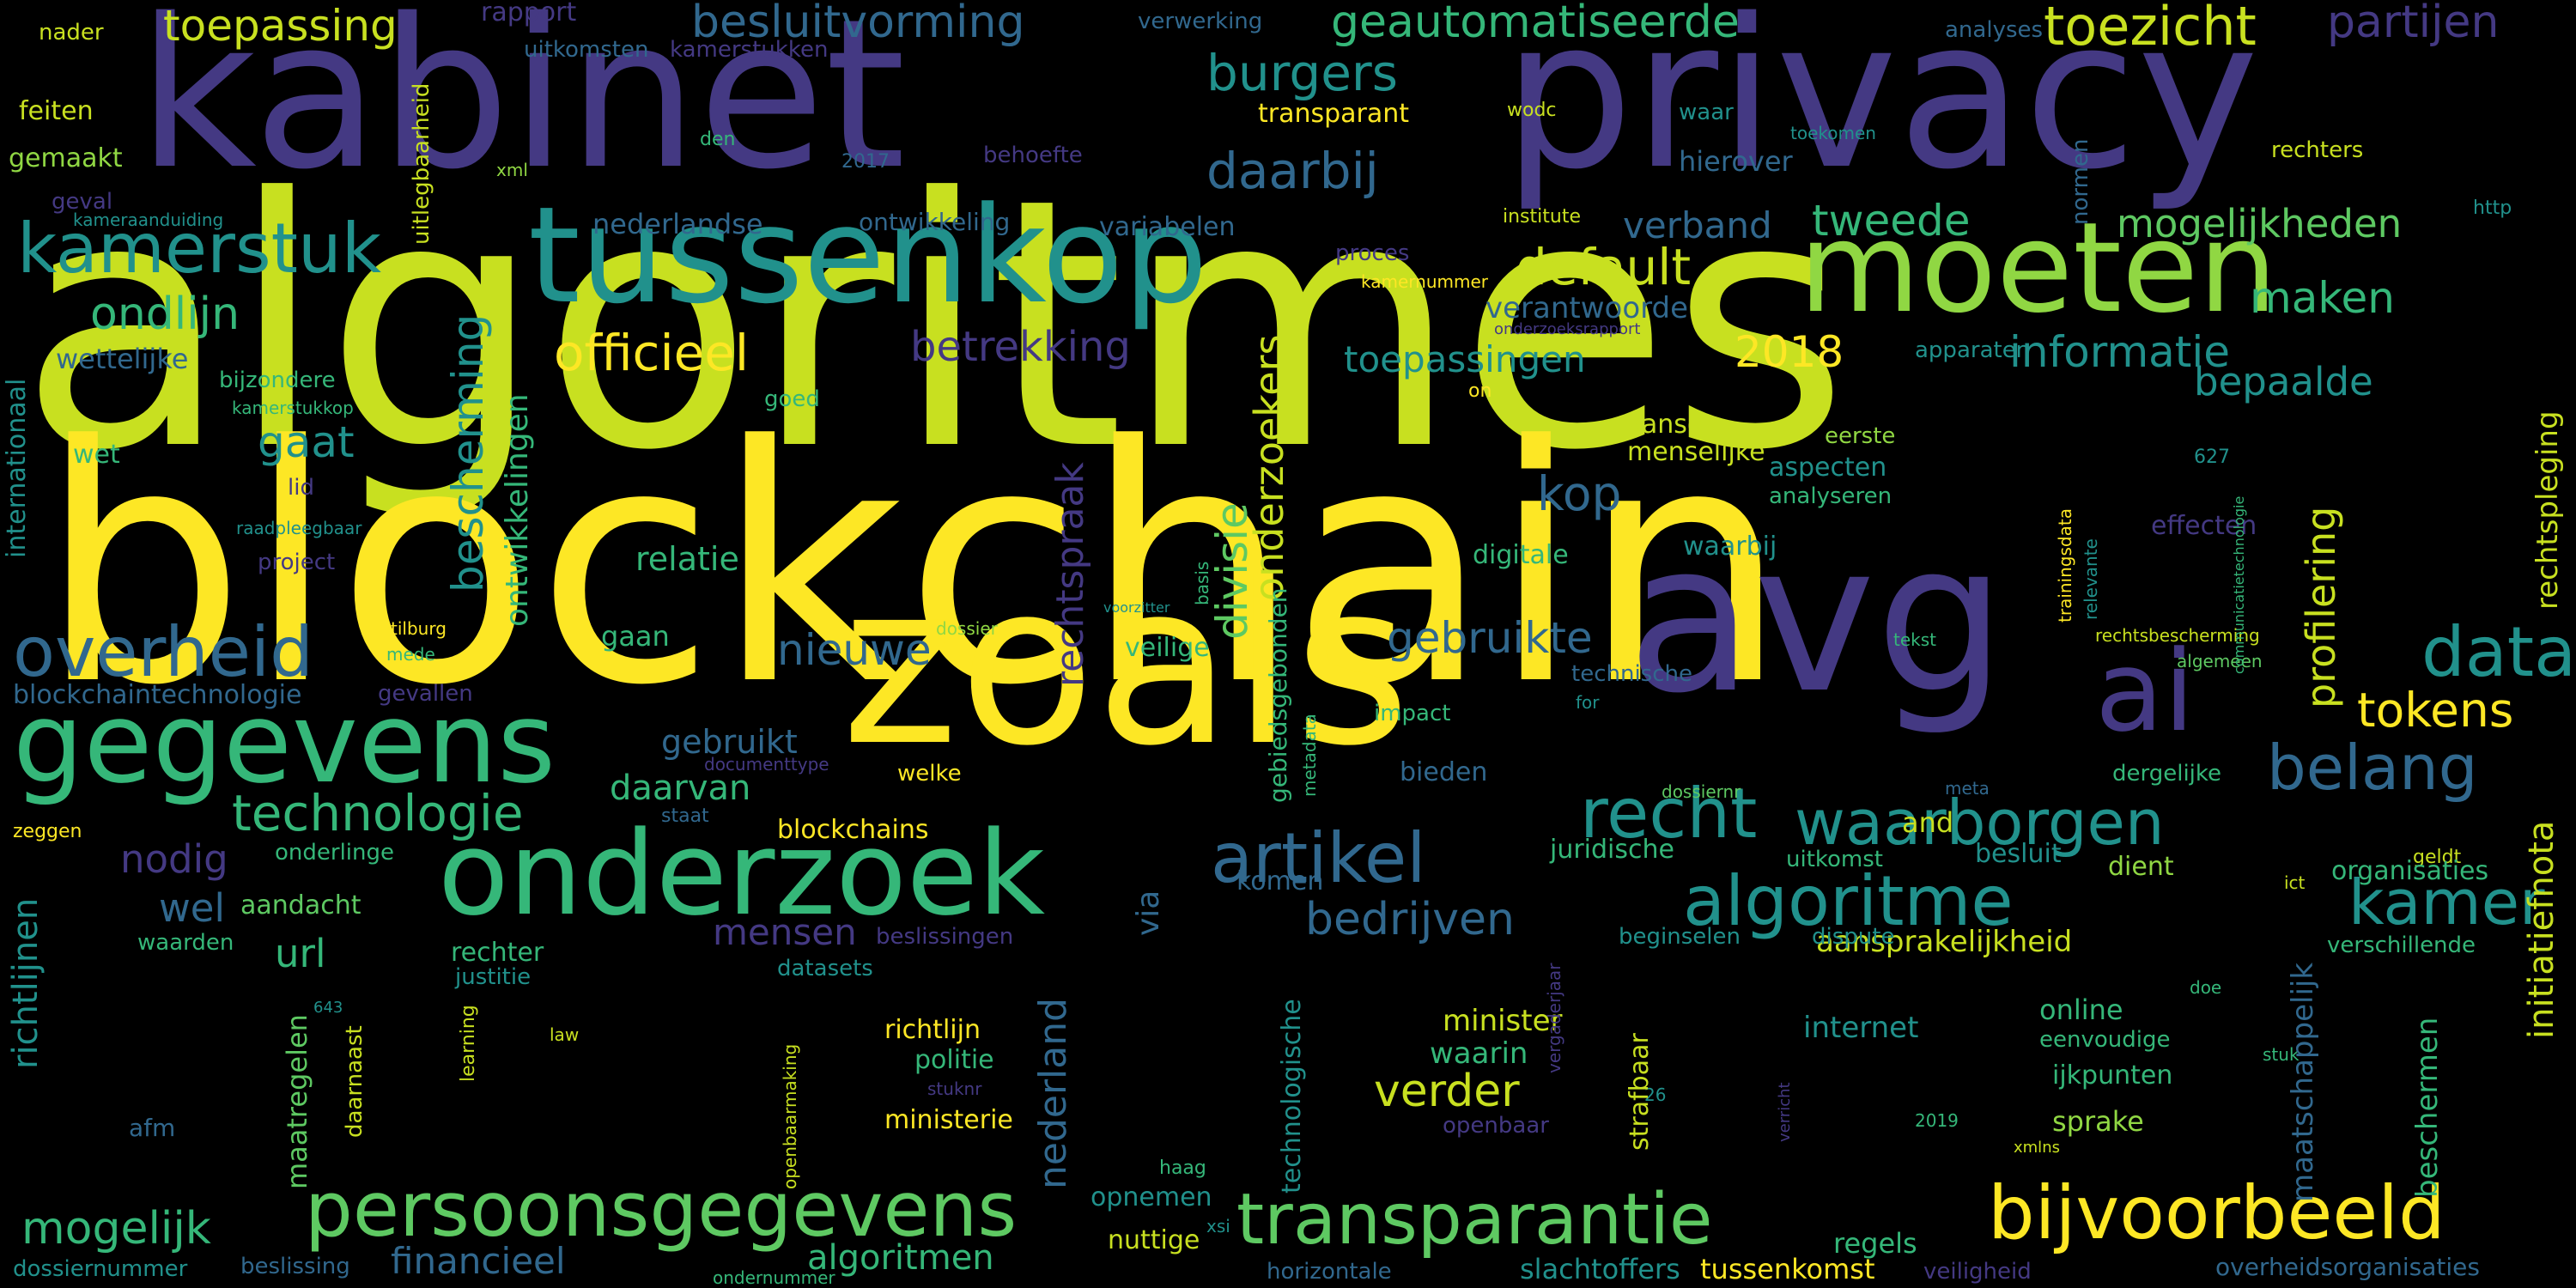  Describe the element at coordinates (280, 26) in the screenshot. I see `word-toepassing: toepassing` at that location.